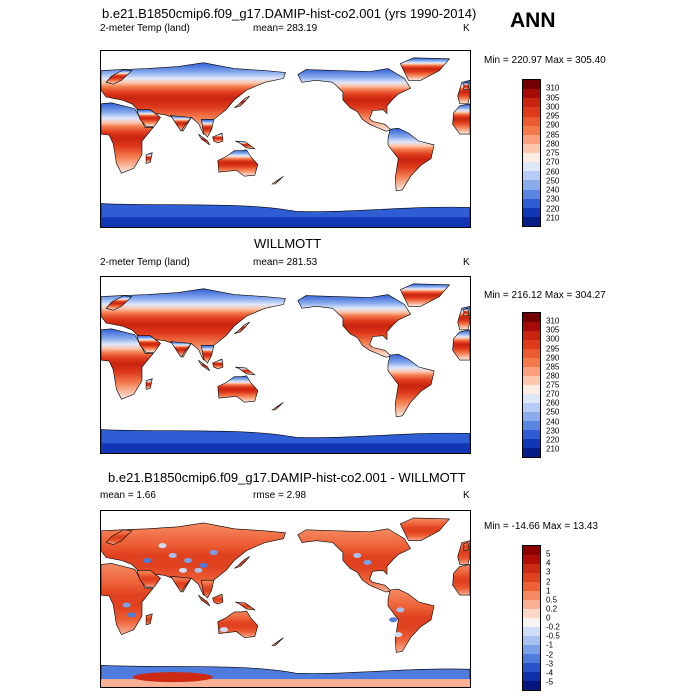  I want to click on panel-2-units-label: K, so click(466, 262).